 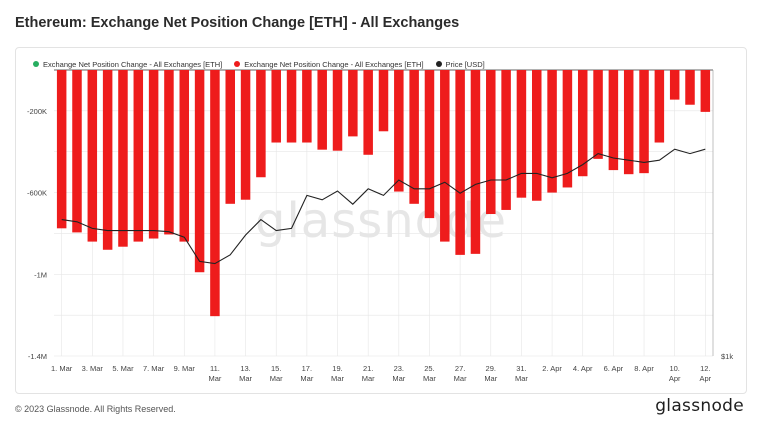 I want to click on y-axis-tick-label: -1.4M, so click(x=37, y=356).